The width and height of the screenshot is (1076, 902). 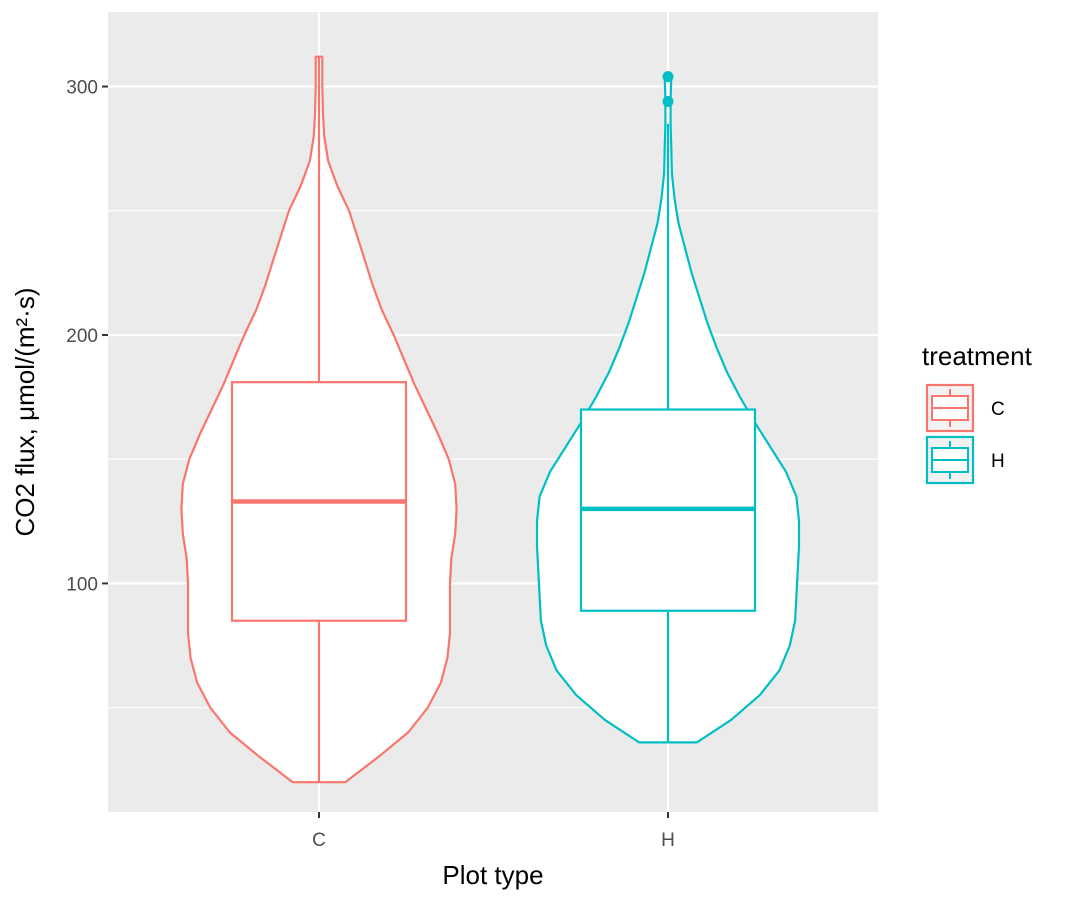 I want to click on legend-title: treatment, so click(x=977, y=356).